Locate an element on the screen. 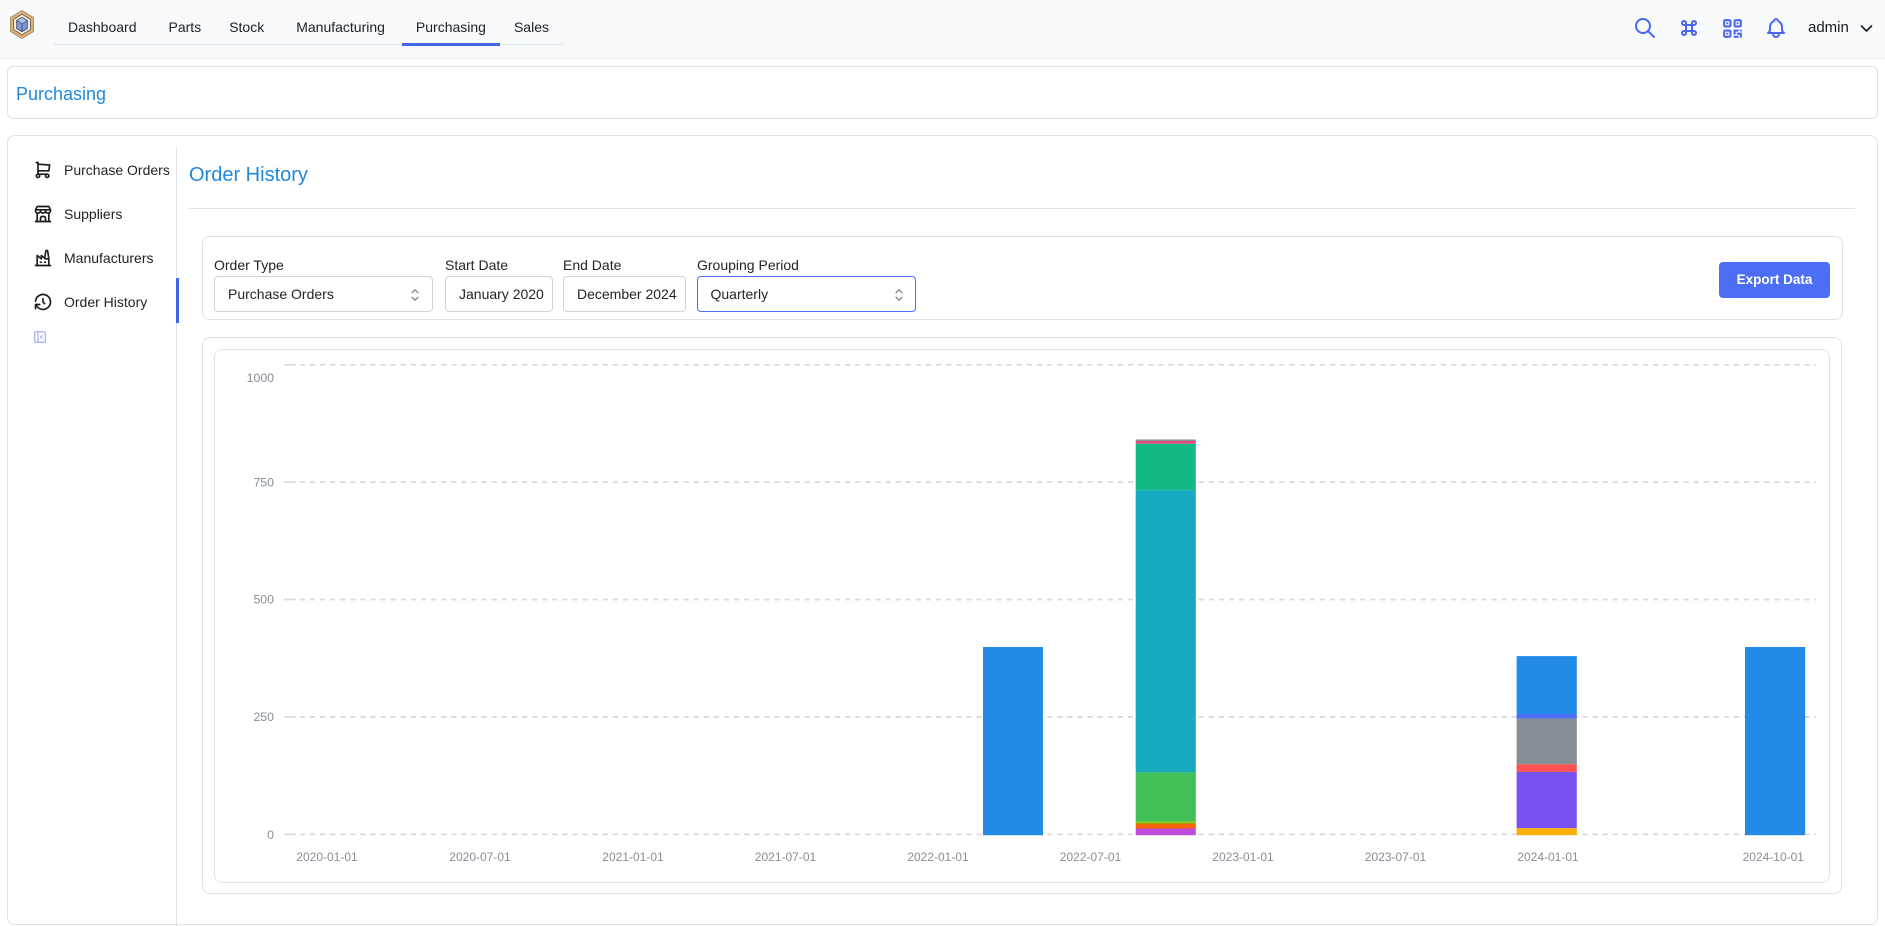 This screenshot has width=1885, height=926. svg-text: 2020-07-01 is located at coordinates (480, 857).